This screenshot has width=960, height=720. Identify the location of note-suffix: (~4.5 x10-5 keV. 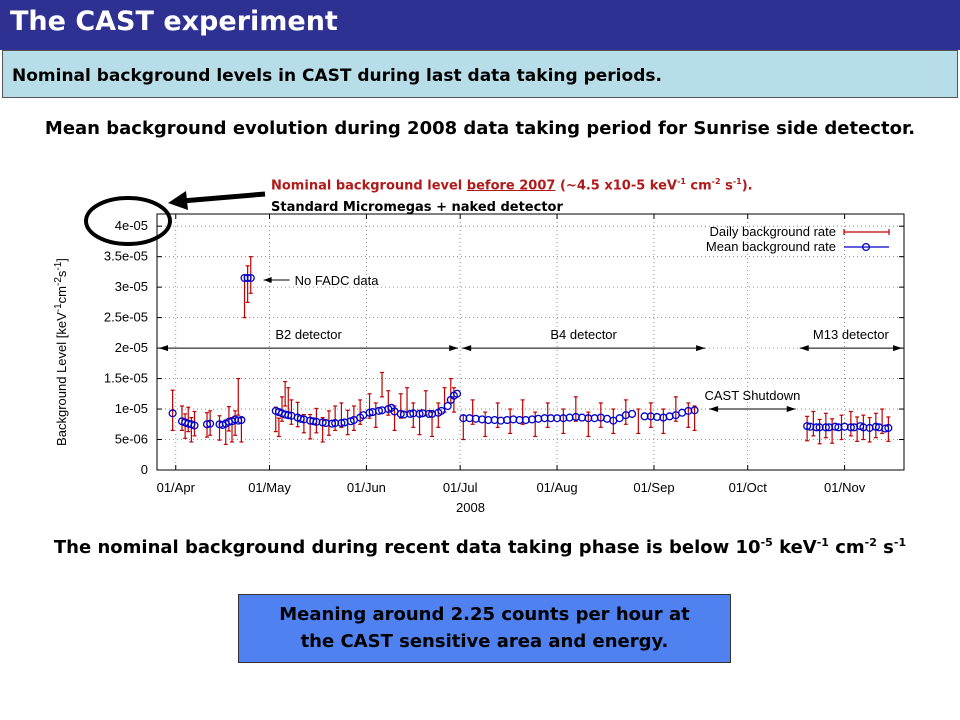
(616, 186).